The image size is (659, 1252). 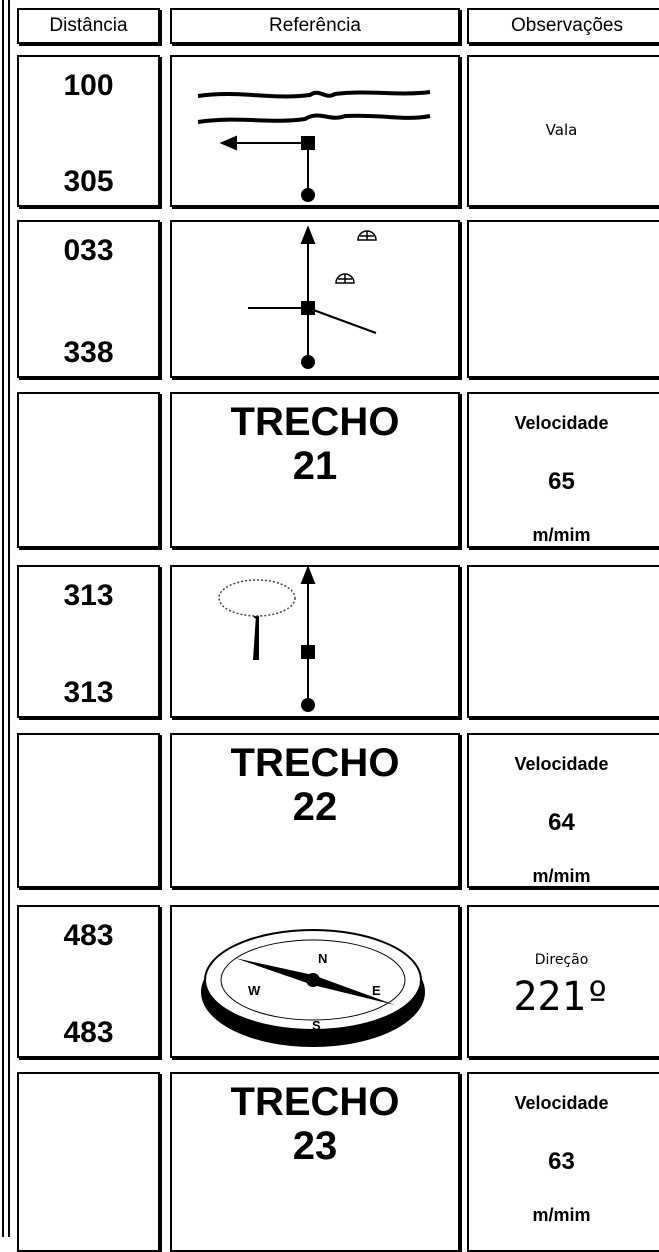 I want to click on obs-value: 65, so click(x=561, y=481).